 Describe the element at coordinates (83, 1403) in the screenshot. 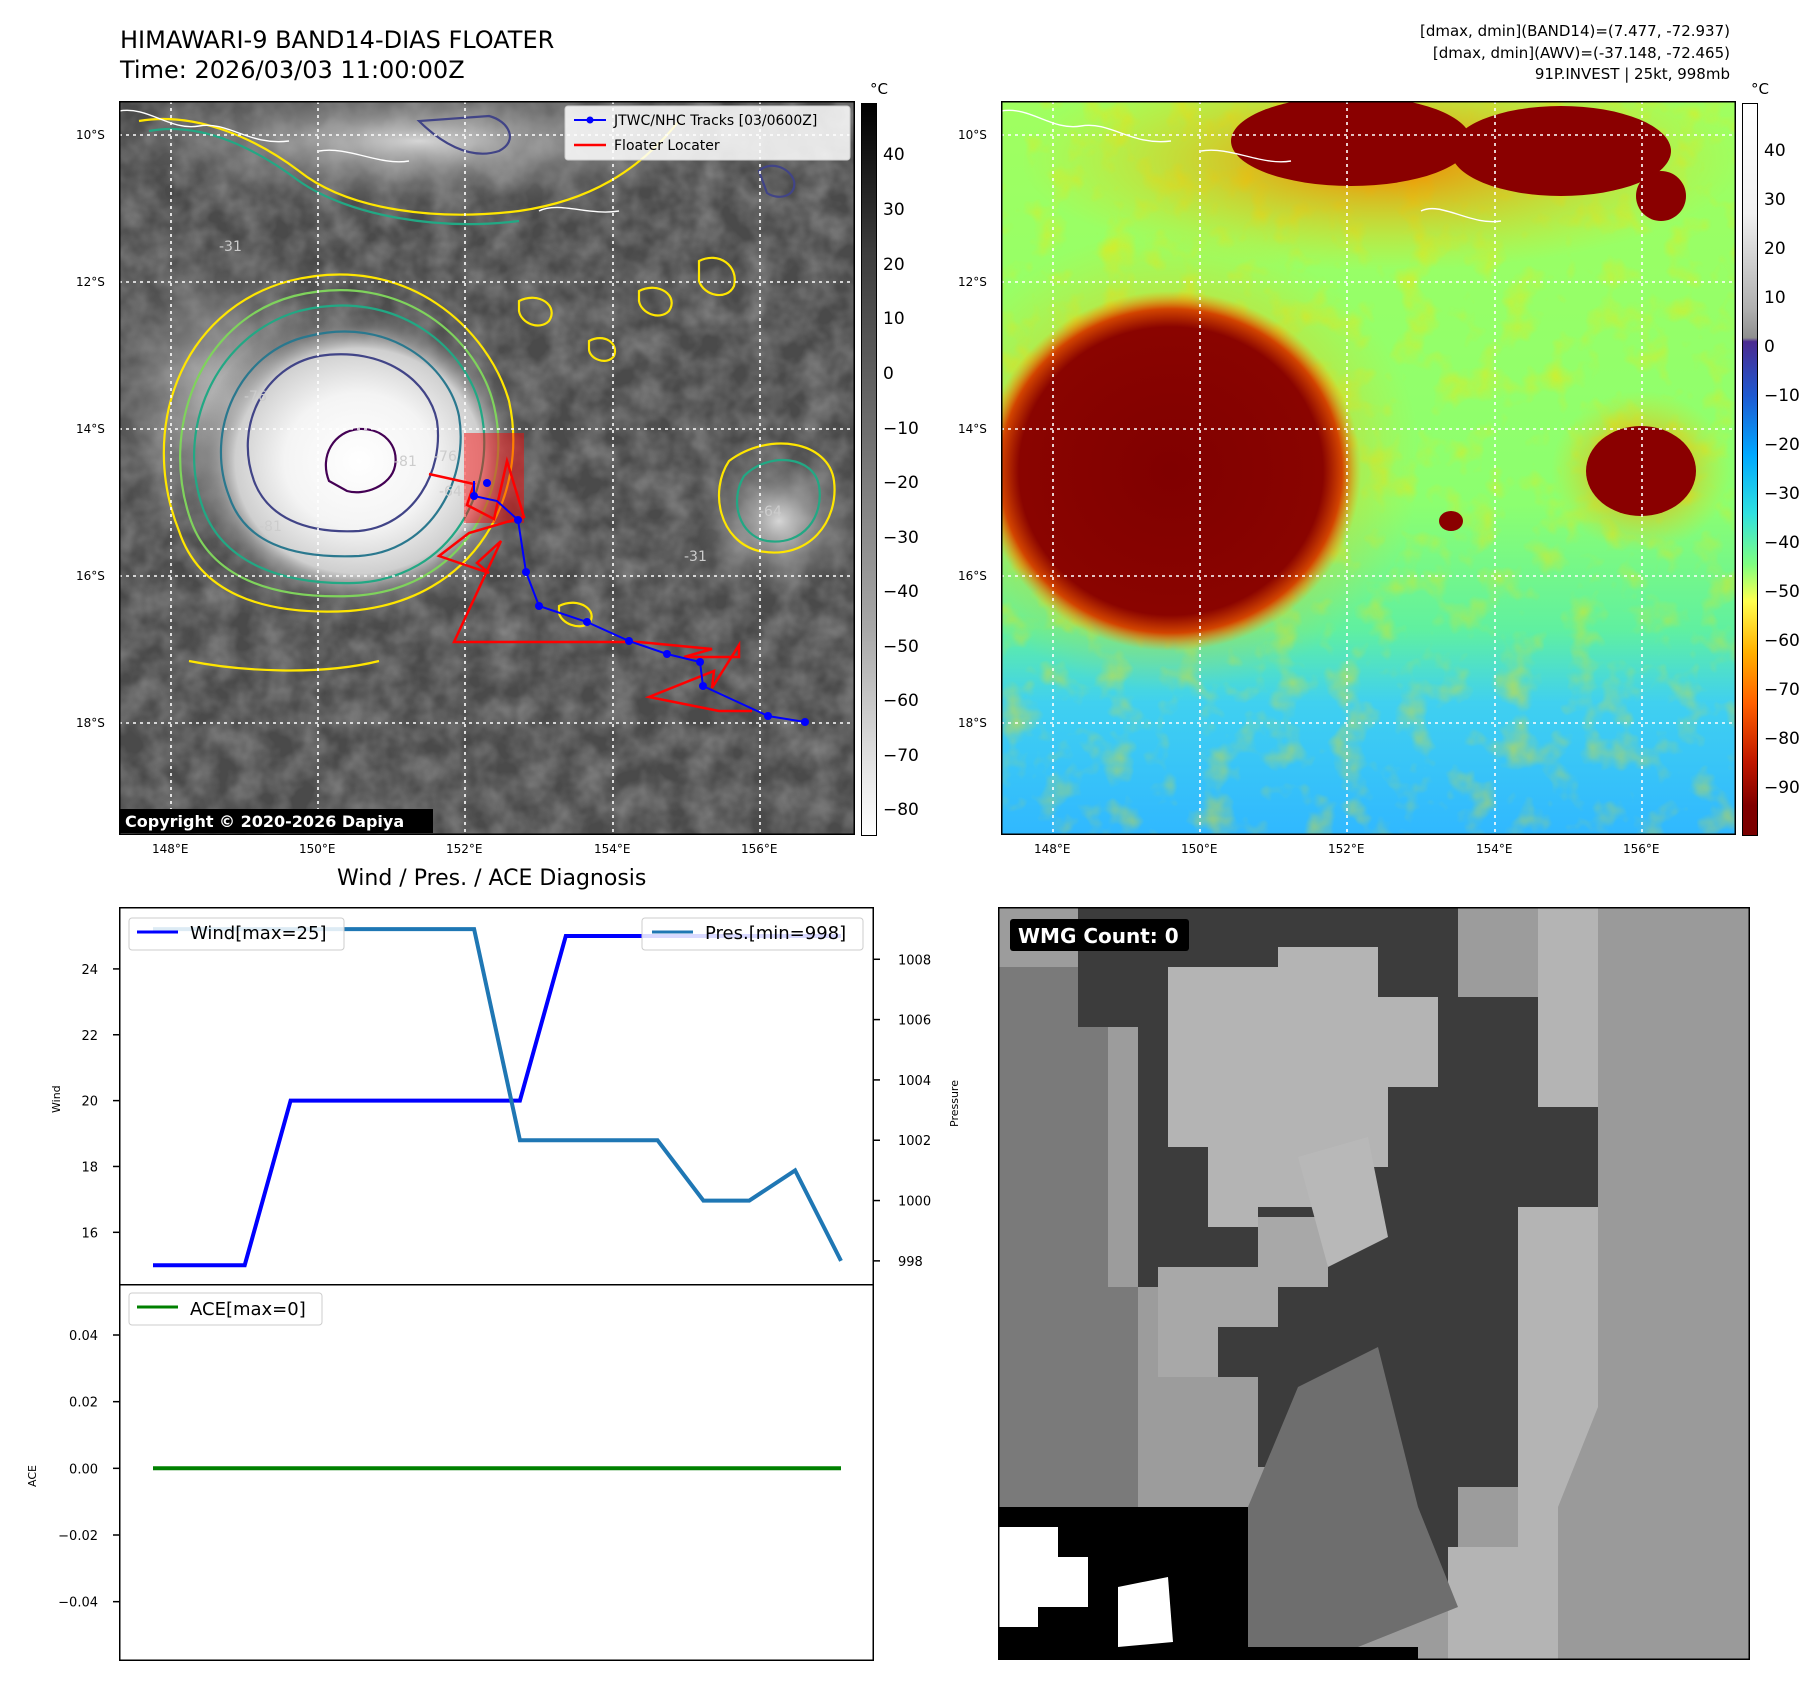

I see `y-tick-label: 0.02` at that location.